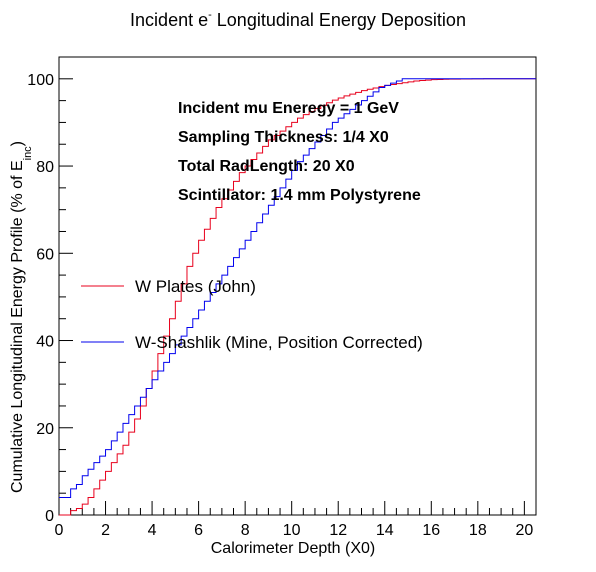 This screenshot has width=596, height=572. I want to click on x-tick-label: 12, so click(338, 530).